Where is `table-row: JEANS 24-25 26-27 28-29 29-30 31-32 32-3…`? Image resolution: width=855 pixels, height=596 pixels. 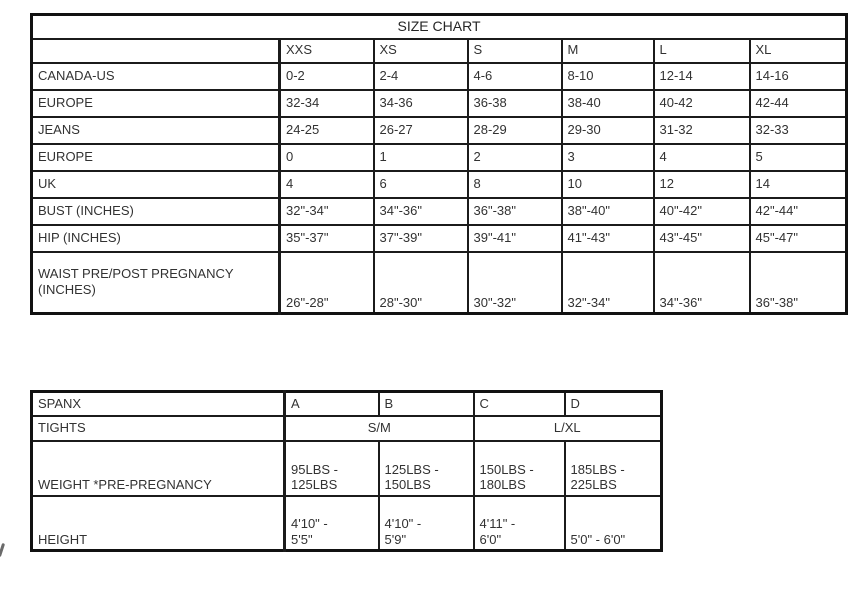
table-row: JEANS 24-25 26-27 28-29 29-30 31-32 32-3… is located at coordinates (439, 130).